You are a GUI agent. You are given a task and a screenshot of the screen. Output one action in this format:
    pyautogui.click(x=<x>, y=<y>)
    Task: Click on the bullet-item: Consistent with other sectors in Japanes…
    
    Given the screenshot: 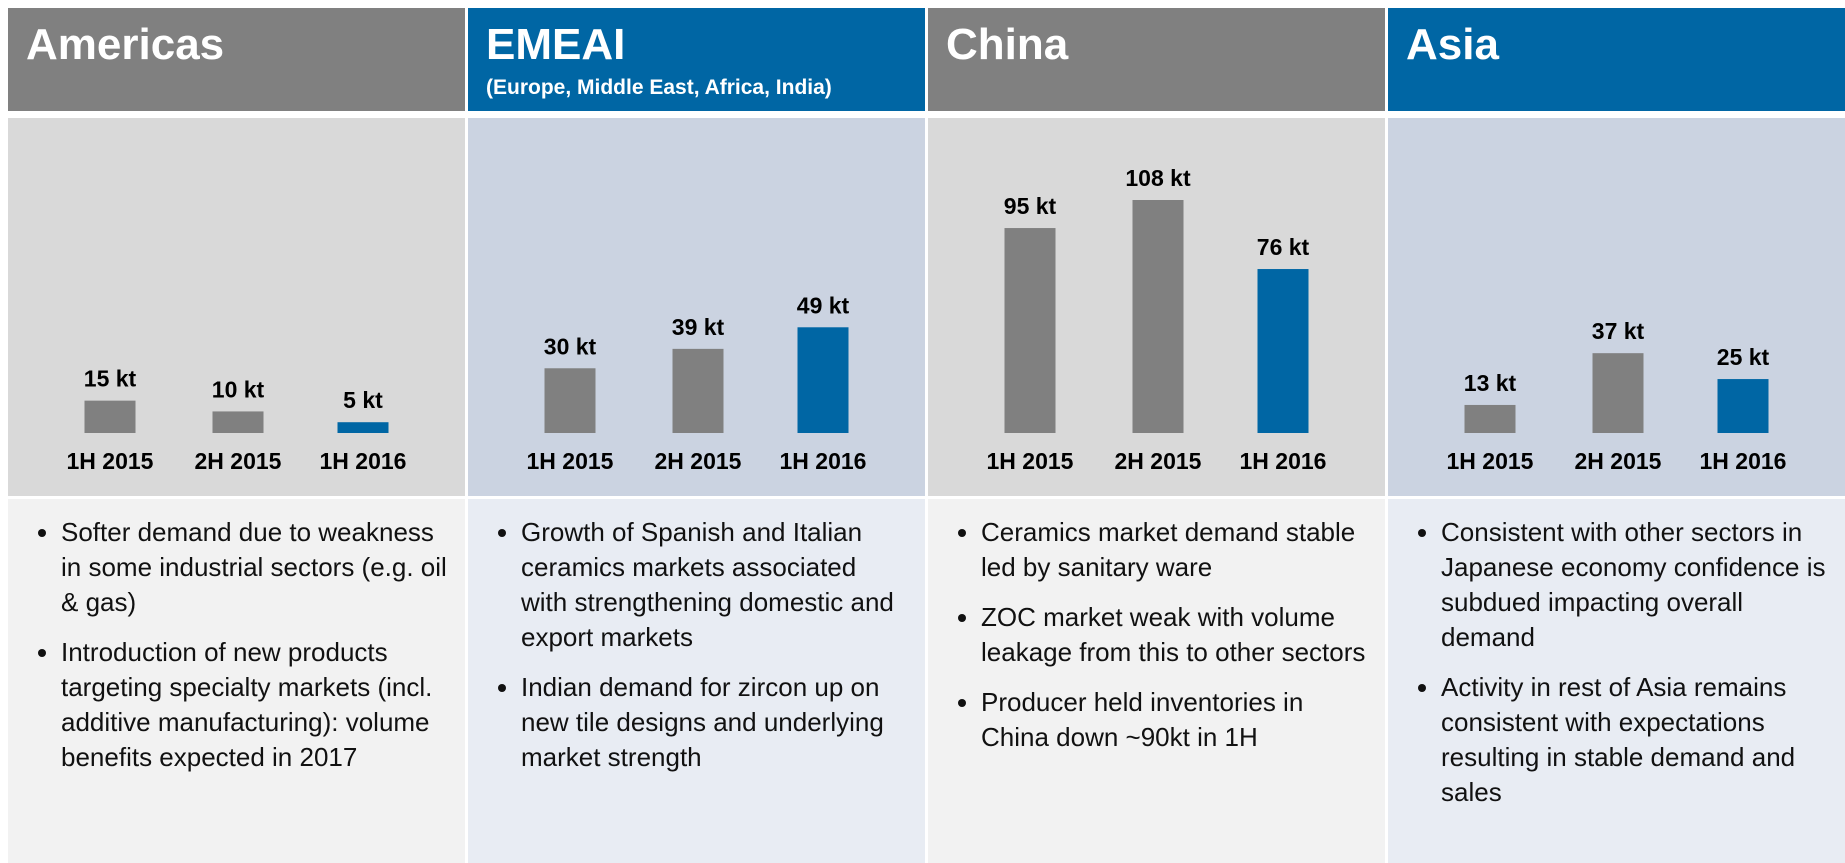 What is the action you would take?
    pyautogui.click(x=1634, y=585)
    